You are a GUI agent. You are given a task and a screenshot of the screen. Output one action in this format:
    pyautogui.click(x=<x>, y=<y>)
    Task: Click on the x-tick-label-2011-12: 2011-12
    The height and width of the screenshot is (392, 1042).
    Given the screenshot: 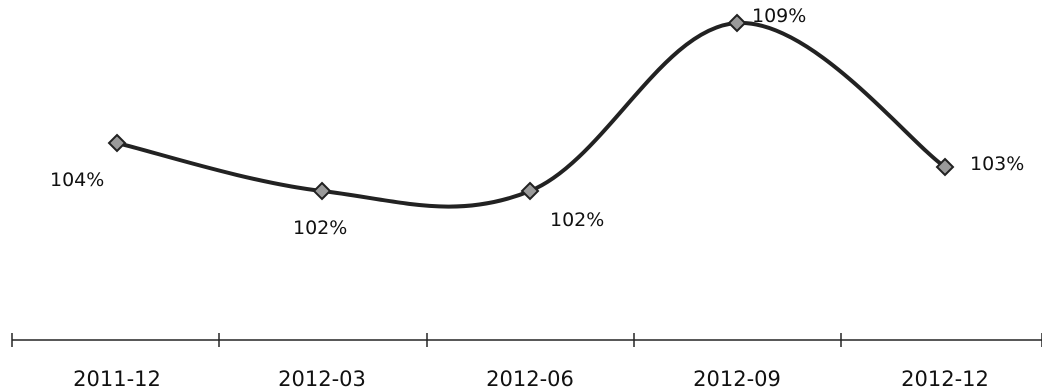 What is the action you would take?
    pyautogui.click(x=117, y=379)
    